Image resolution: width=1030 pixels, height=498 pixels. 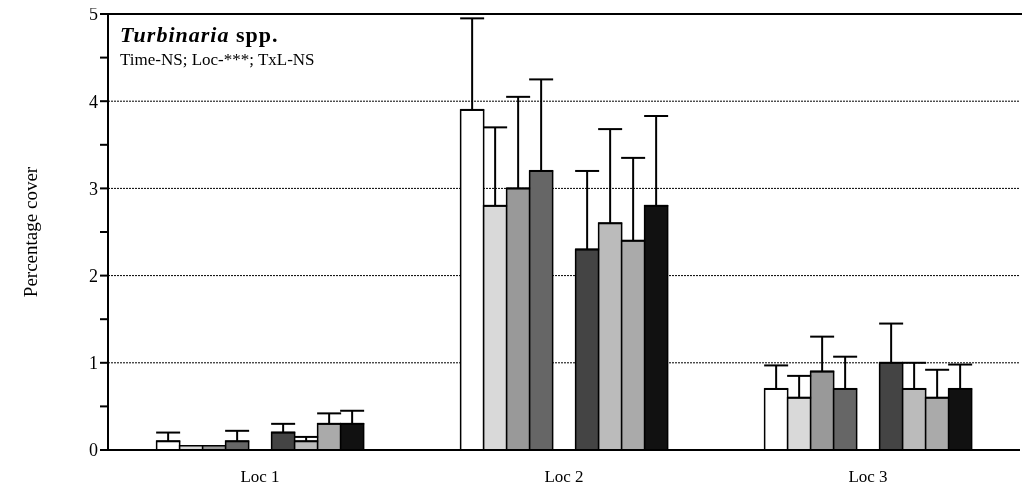 What do you see at coordinates (93, 450) in the screenshot?
I see `y-tick-label: 0` at bounding box center [93, 450].